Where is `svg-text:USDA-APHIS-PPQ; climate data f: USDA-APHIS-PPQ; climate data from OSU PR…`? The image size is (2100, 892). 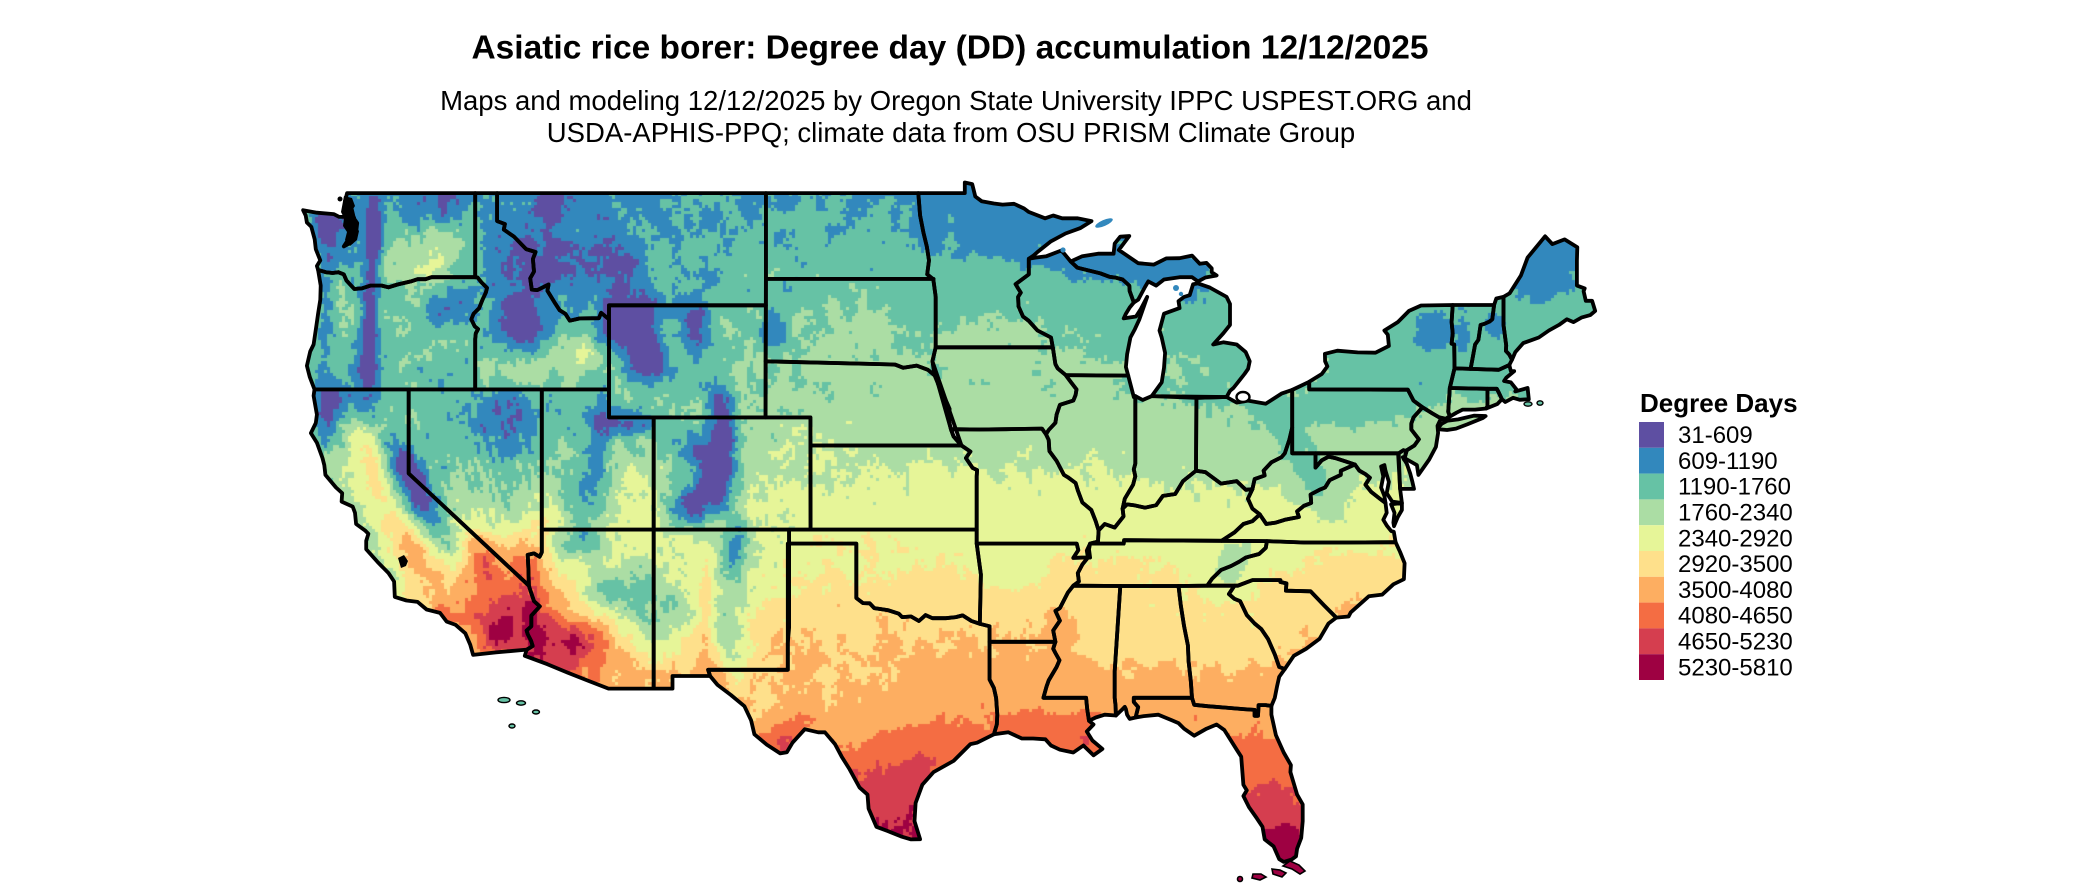 svg-text:USDA-APHIS-PPQ; climate data f: USDA-APHIS-PPQ; climate data from OSU PR… is located at coordinates (951, 132).